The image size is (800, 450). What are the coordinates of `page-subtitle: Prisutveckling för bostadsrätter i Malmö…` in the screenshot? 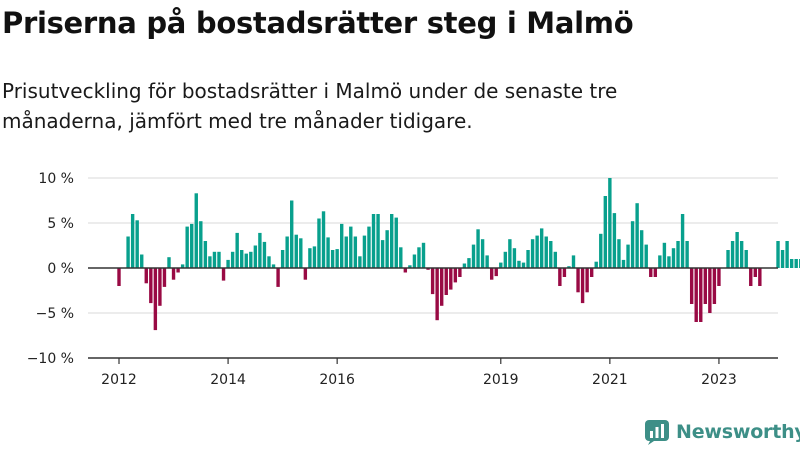 It's located at (310, 106).